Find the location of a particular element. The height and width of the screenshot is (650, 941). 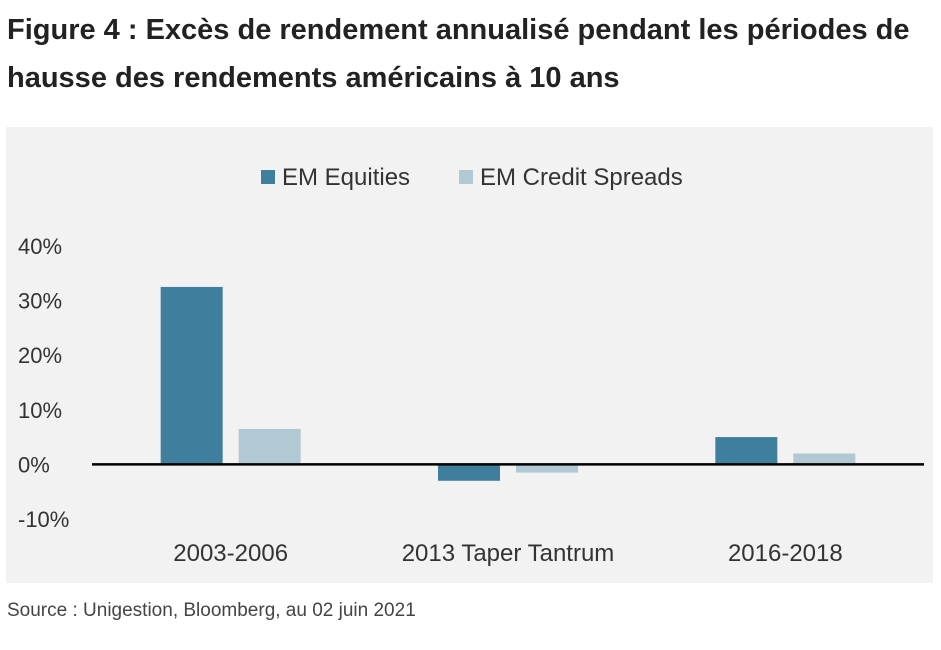

x-category-label: 2013 Taper Tantrum is located at coordinates (508, 553).